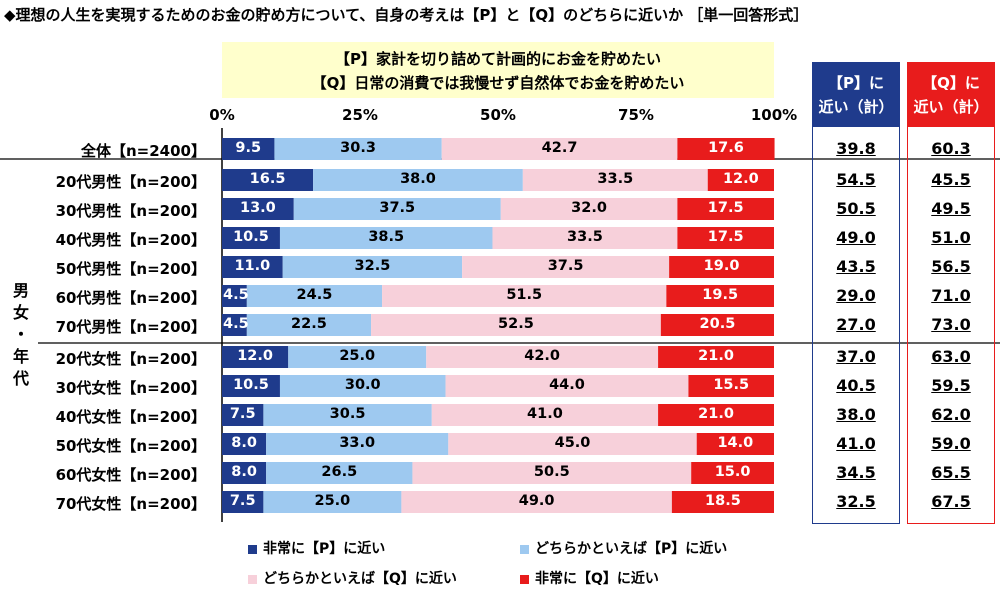 This screenshot has width=1000, height=598. Describe the element at coordinates (498, 83) in the screenshot. I see `statement-q: 【Q】日常の消費では我慢せず自然体でお金を貯めたい` at that location.